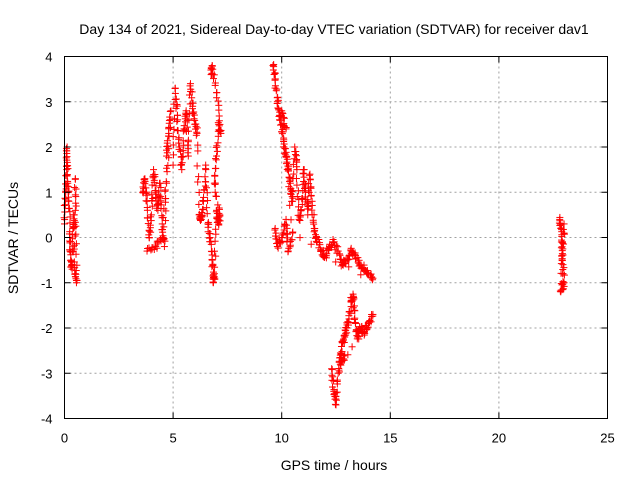 The width and height of the screenshot is (640, 480). I want to click on y-tick-label: -1, so click(47, 283).